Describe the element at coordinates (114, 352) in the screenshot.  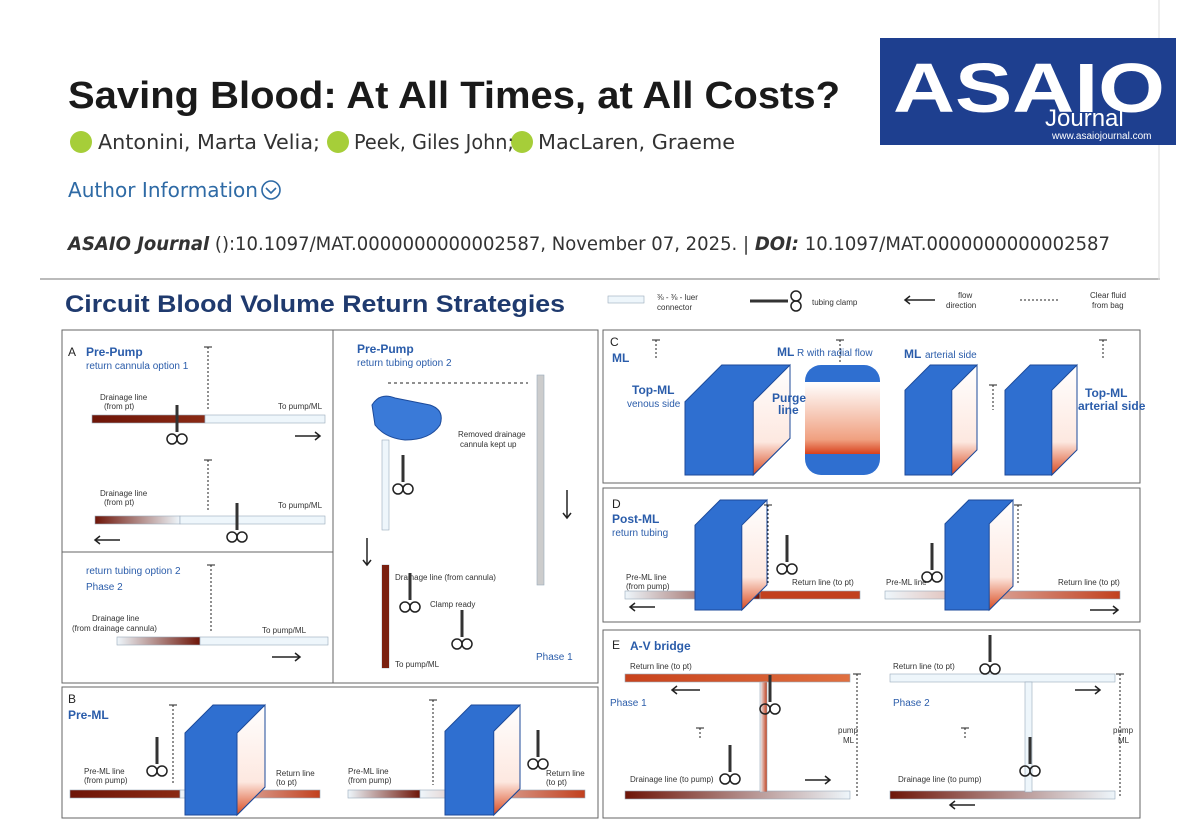
I see `figure-label: Pre-Pump` at that location.